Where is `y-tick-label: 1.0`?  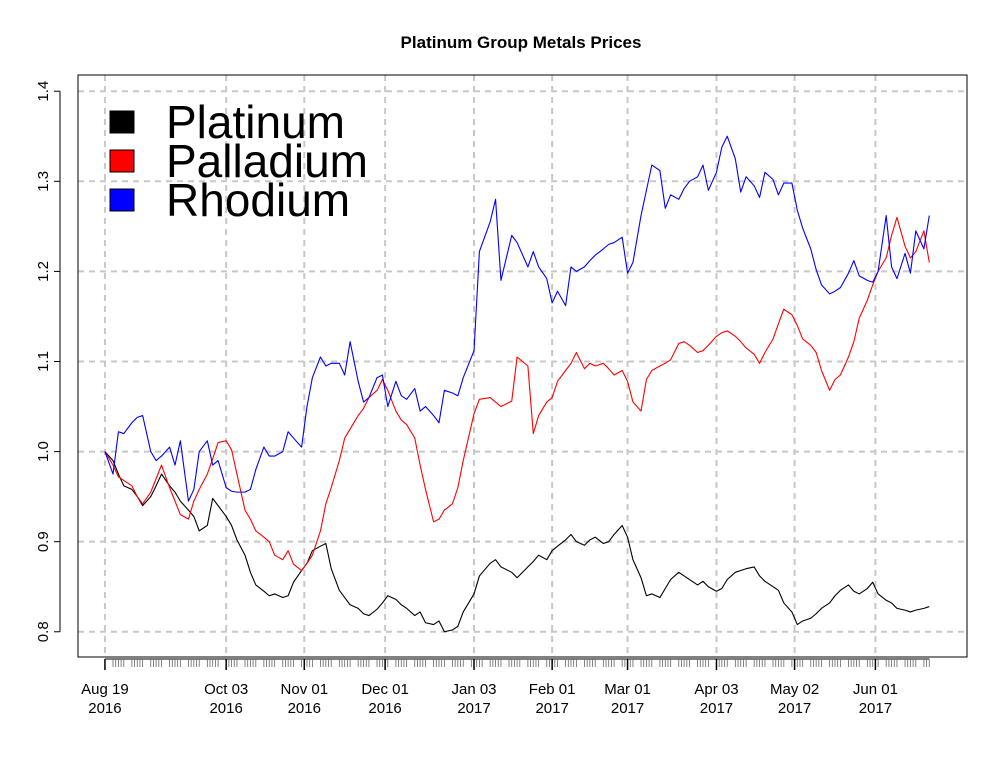
y-tick-label: 1.0 is located at coordinates (43, 451).